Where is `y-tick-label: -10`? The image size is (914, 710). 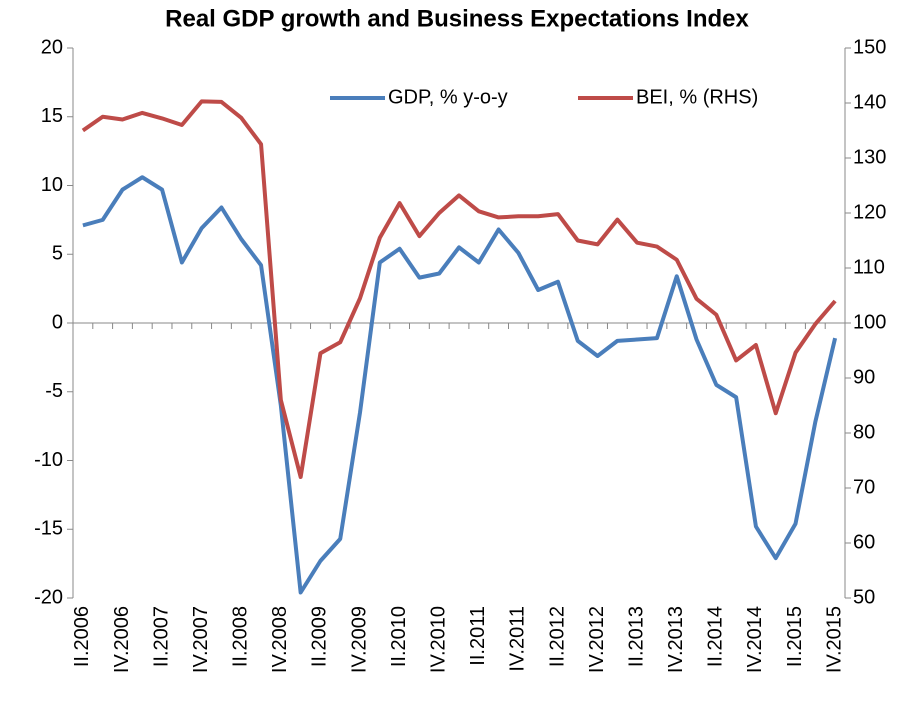
y-tick-label: -10 is located at coordinates (48, 460).